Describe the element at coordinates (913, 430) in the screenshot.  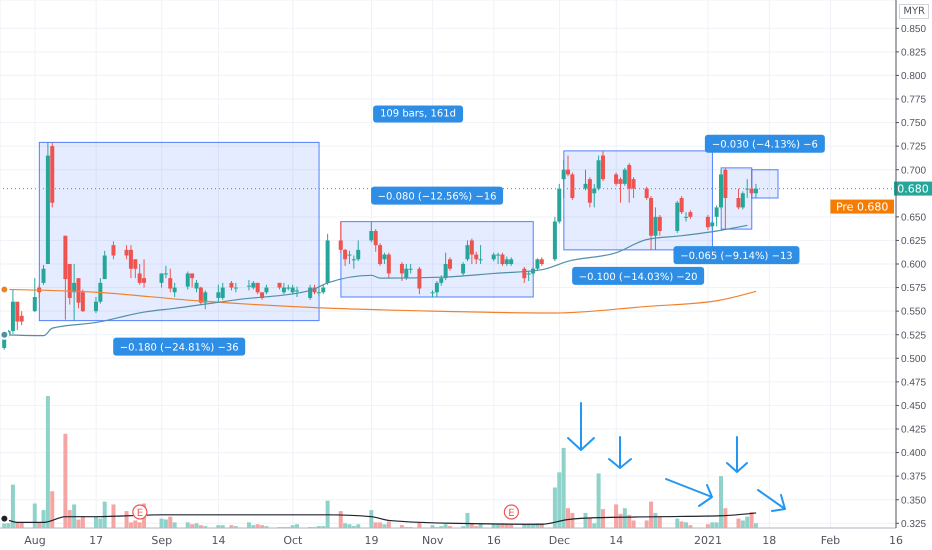
I see `y-tick-label: 0.425` at that location.